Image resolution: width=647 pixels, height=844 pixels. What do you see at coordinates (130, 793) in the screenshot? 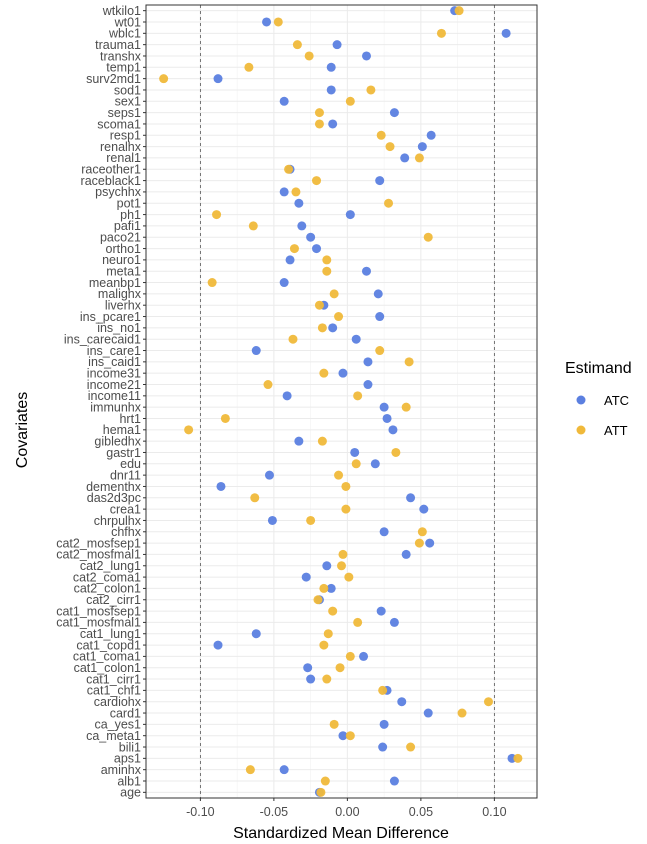
I see `y-tick-label: age` at bounding box center [130, 793].